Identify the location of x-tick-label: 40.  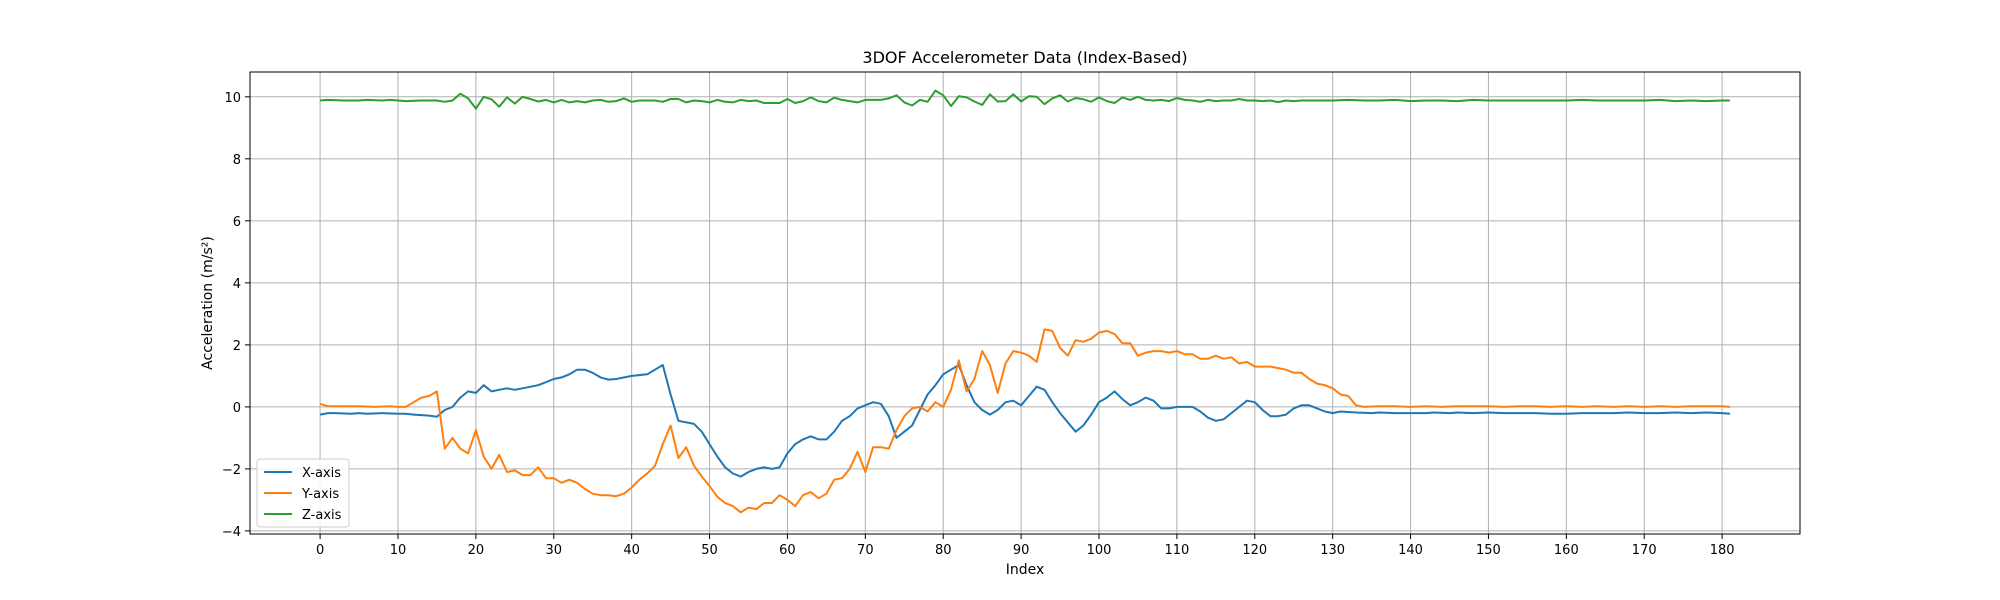
(631, 550).